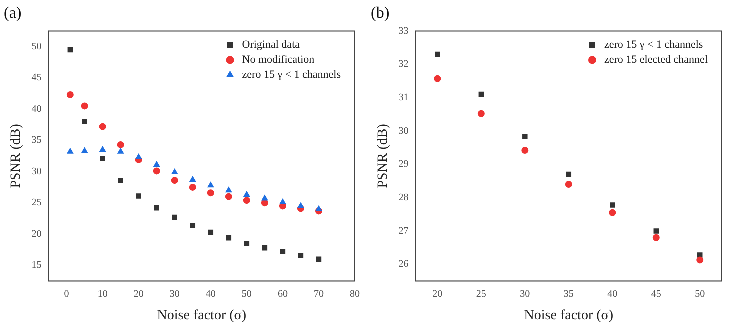 This screenshot has width=735, height=328. Describe the element at coordinates (403, 198) in the screenshot. I see `y-tick-label: 28` at that location.